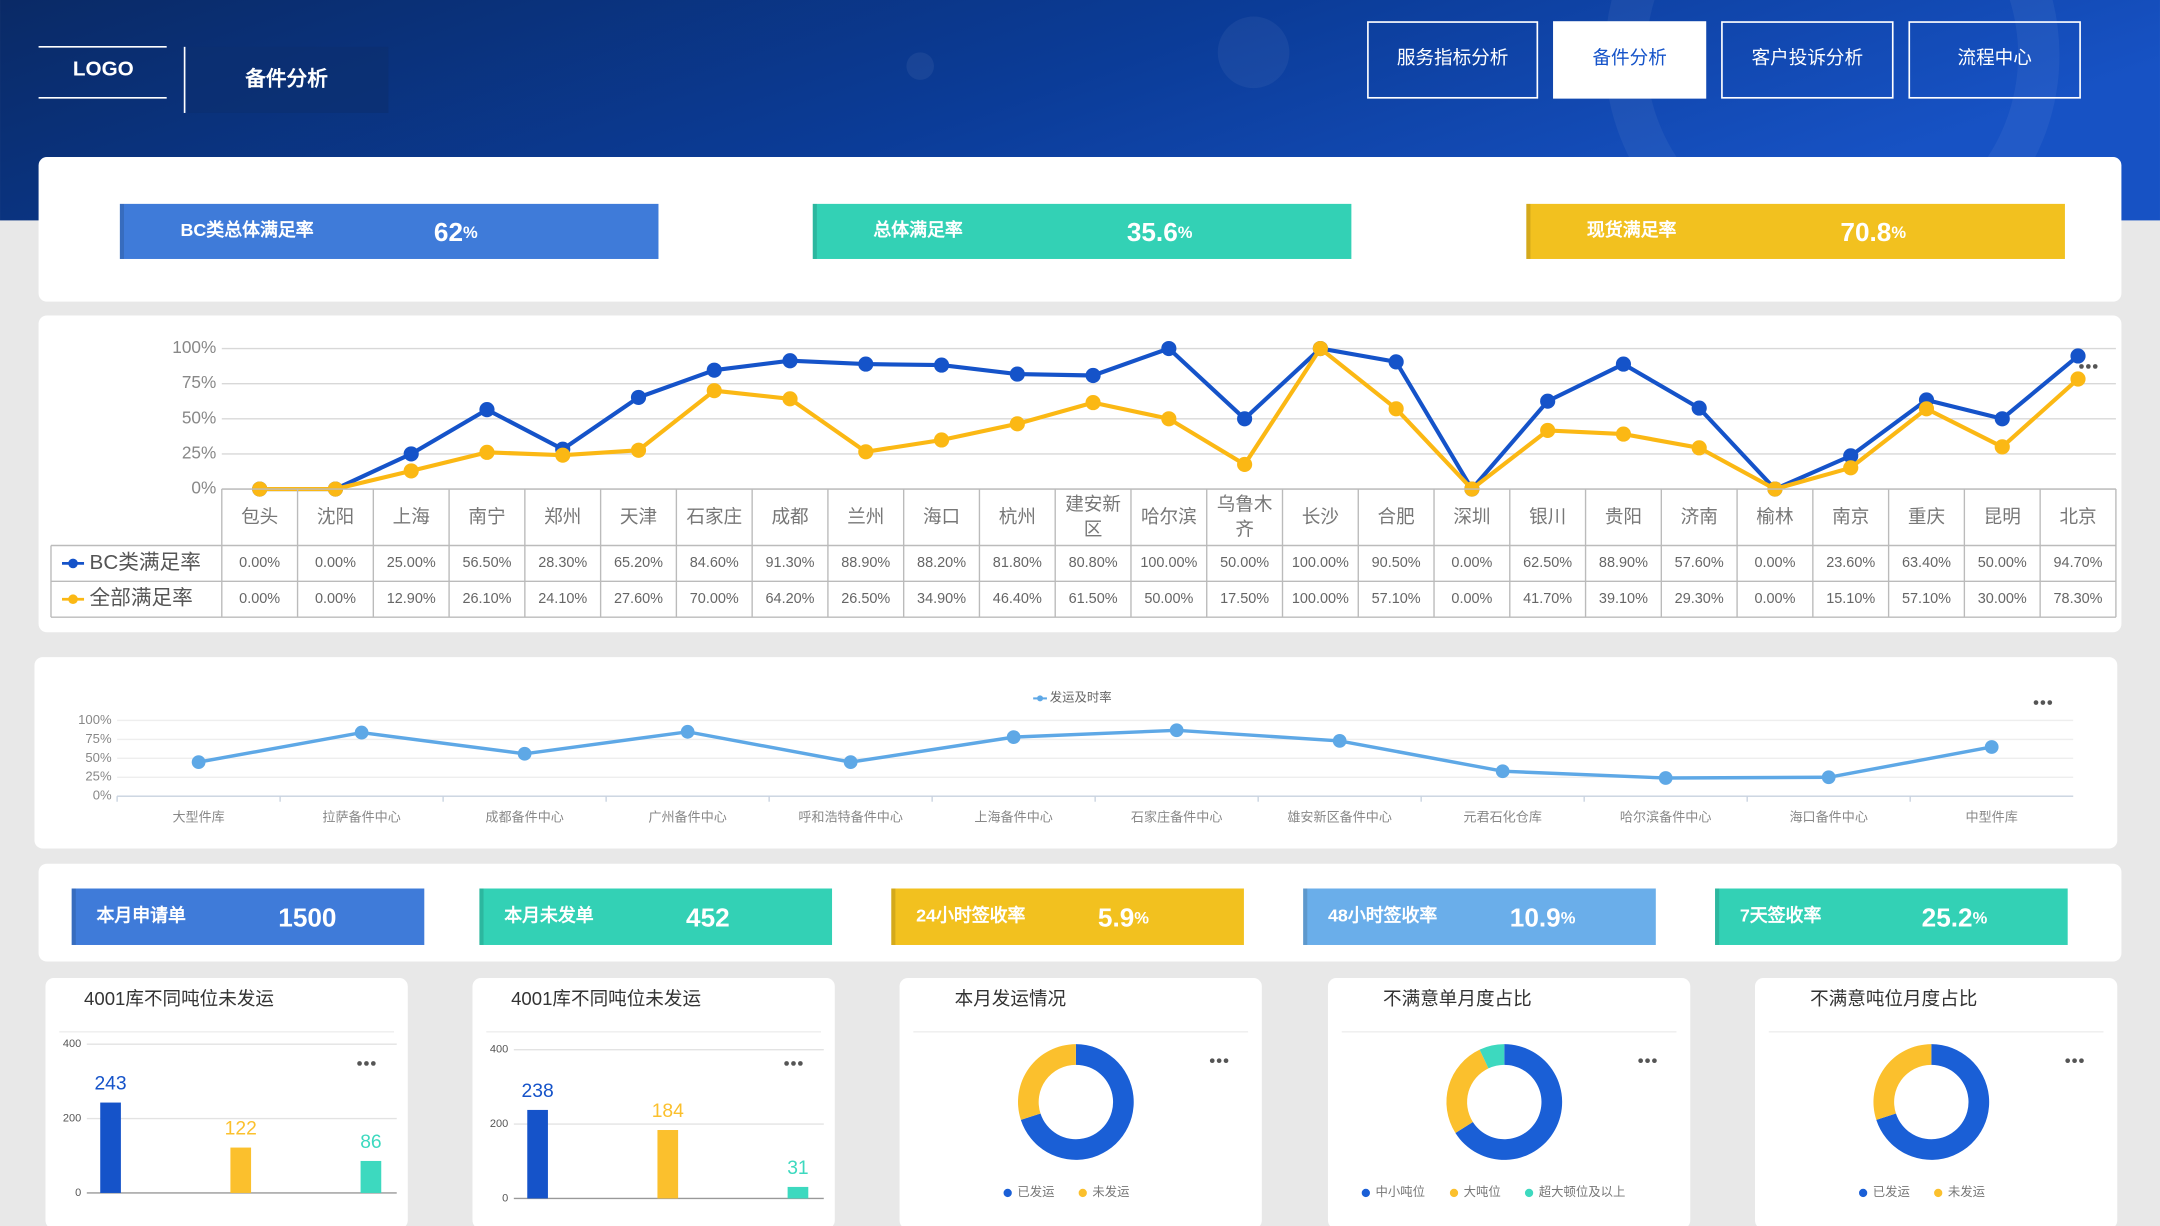 The width and height of the screenshot is (2160, 1226). What do you see at coordinates (606, 998) in the screenshot?
I see `chart-title: 4001库不同吨位未发运` at bounding box center [606, 998].